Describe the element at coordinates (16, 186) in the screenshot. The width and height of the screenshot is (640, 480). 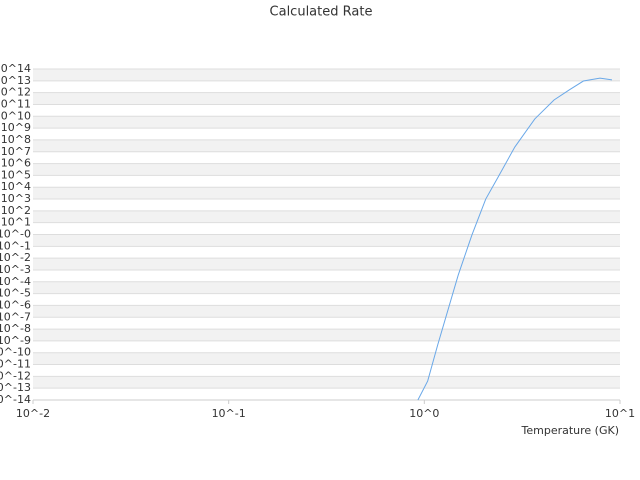
I see `y-tick-label: 10^4` at that location.